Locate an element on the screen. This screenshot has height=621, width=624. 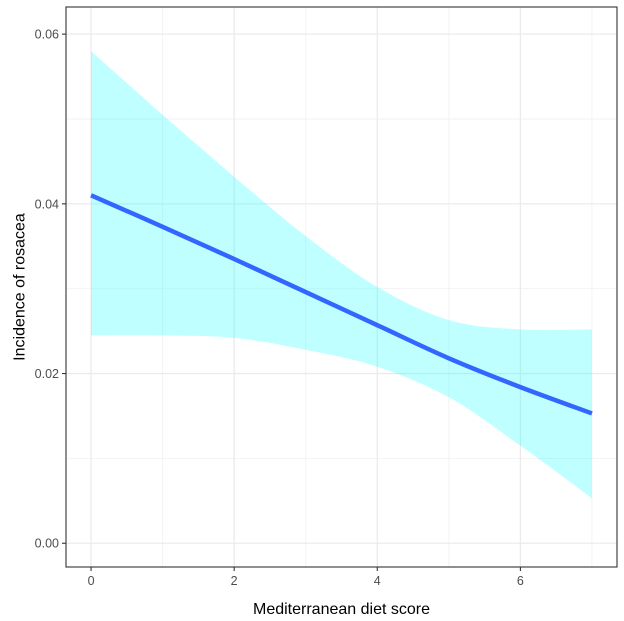
y-axis-ticks: 0.00 0.02 0.04 0.06 is located at coordinates (50, 289).